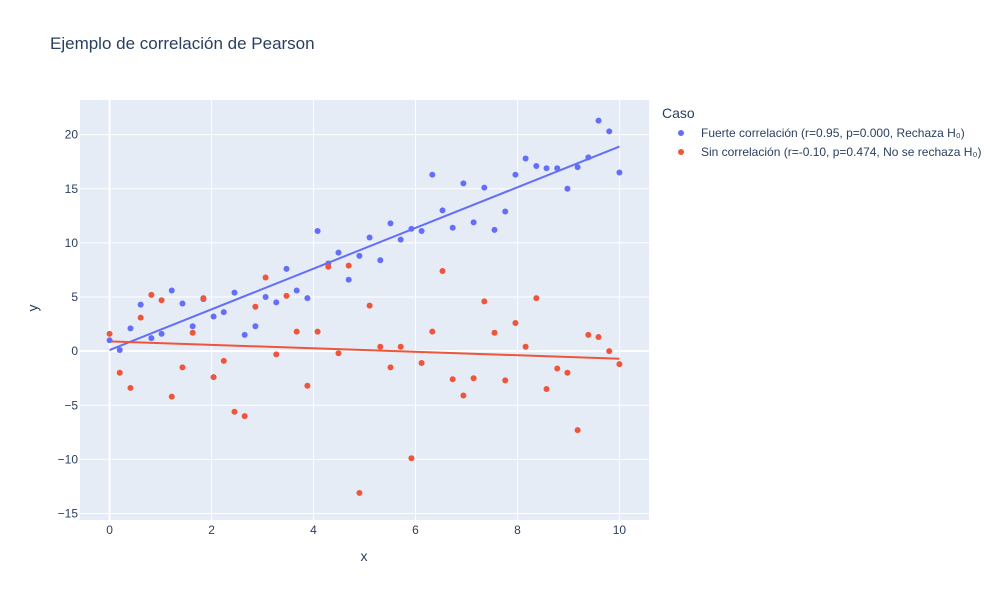 The image size is (1000, 600). Describe the element at coordinates (313, 530) in the screenshot. I see `x-tick-label: 4` at that location.